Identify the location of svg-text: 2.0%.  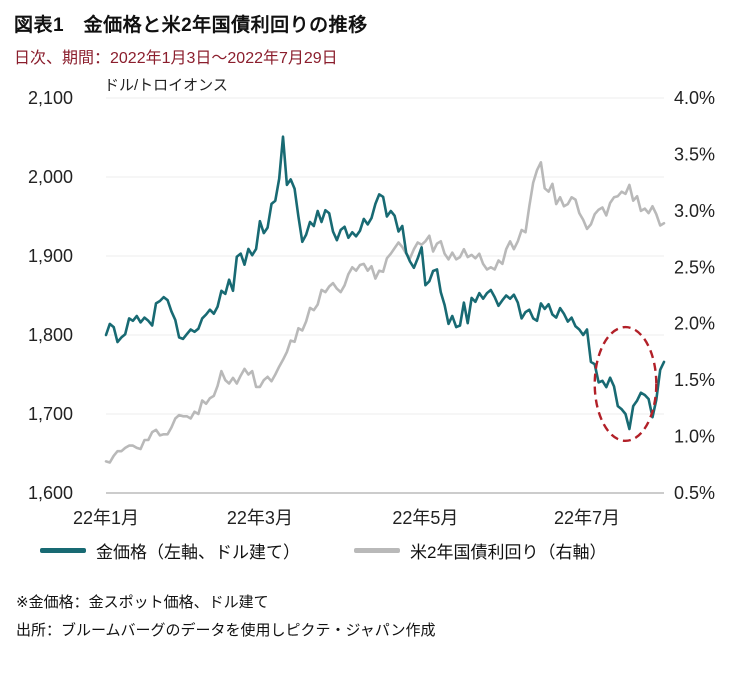
(694, 324).